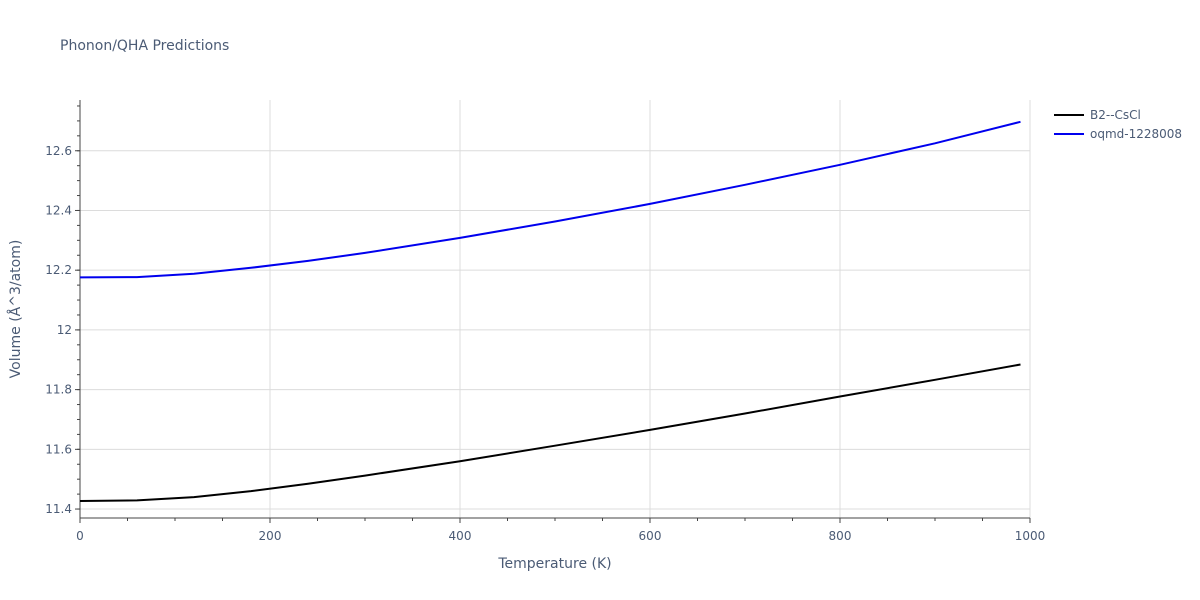  Describe the element at coordinates (650, 536) in the screenshot. I see `x-tick-label: 600` at that location.